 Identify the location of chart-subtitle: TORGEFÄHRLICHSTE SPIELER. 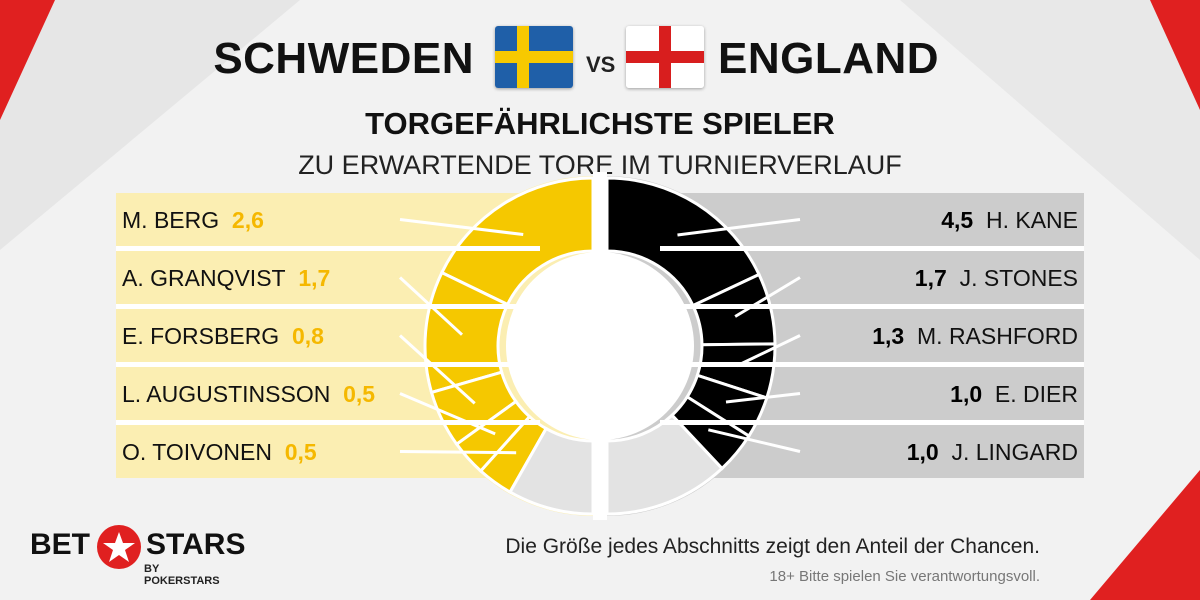
(600, 123).